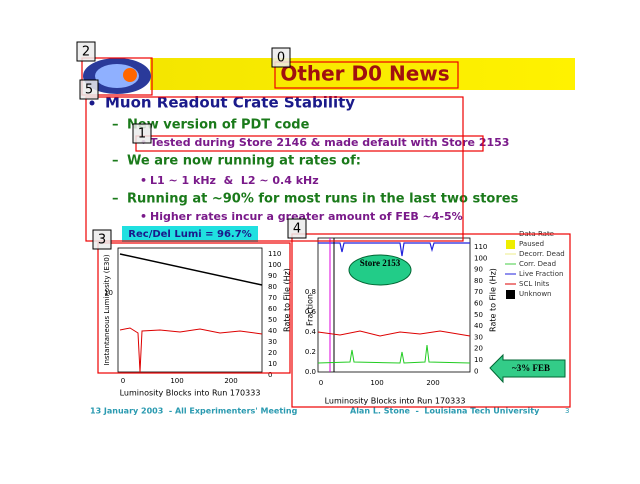 The image size is (640, 484). I want to click on legend-entry: Decorr. Dead, so click(542, 254).